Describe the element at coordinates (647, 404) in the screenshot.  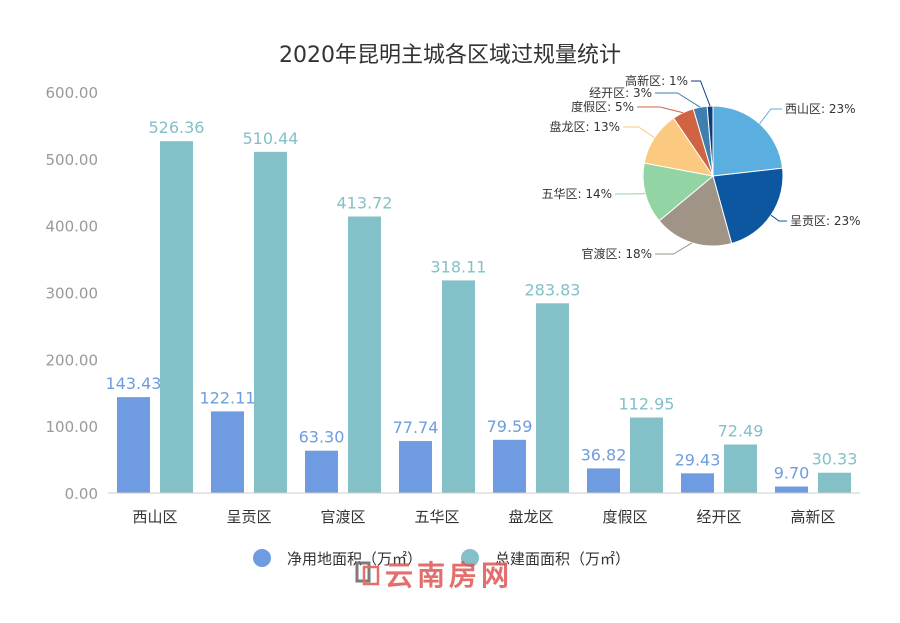
I see `data-label: 112.95` at that location.